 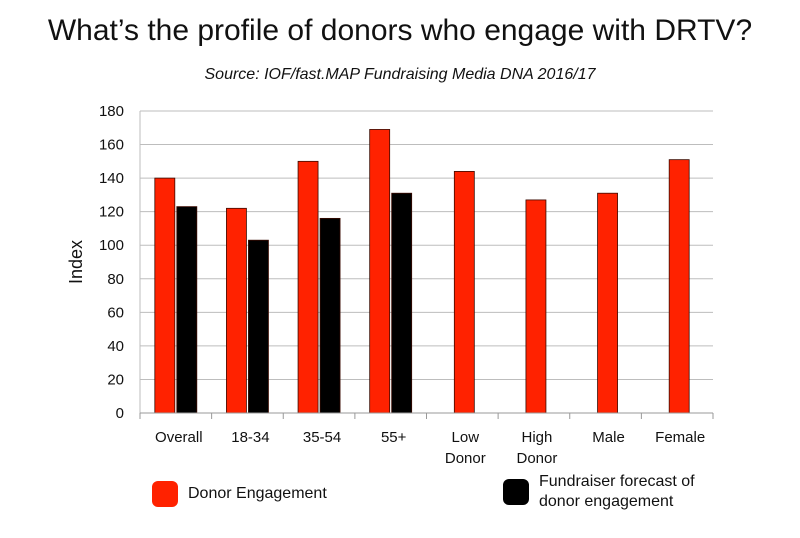 What do you see at coordinates (608, 437) in the screenshot?
I see `x-tick-label: Male` at bounding box center [608, 437].